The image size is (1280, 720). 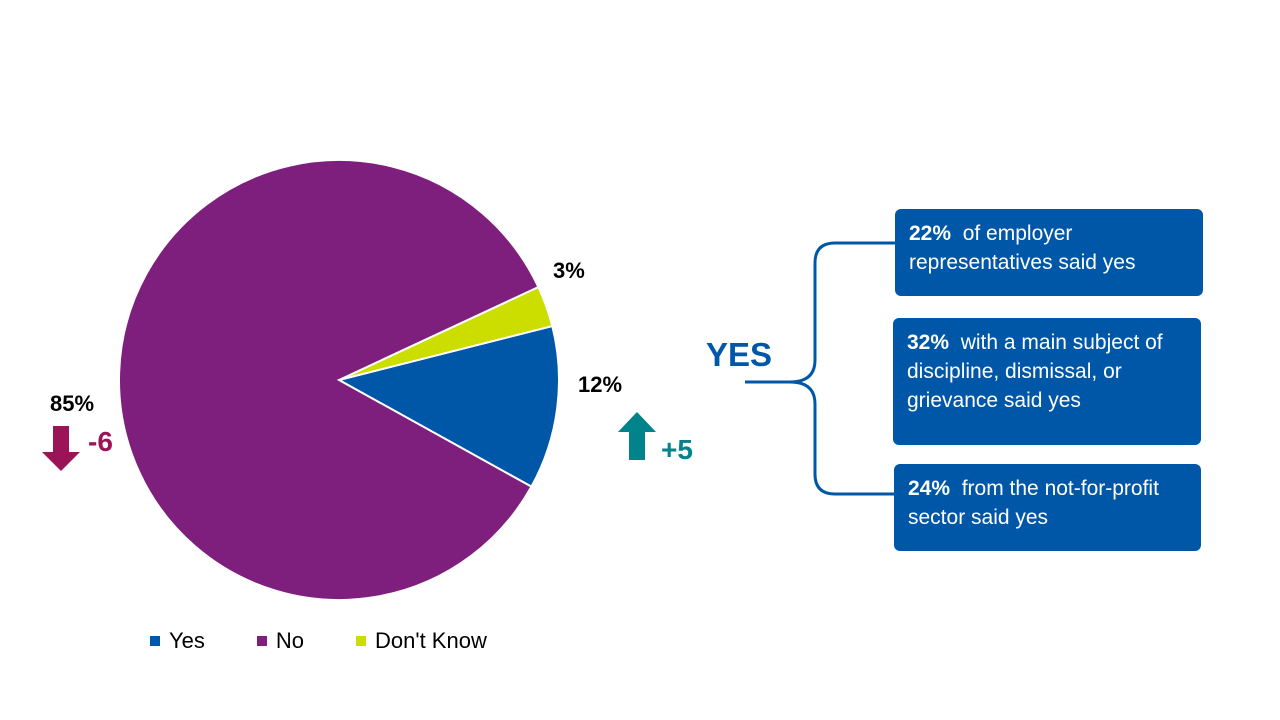 What do you see at coordinates (61, 448) in the screenshot?
I see `arrow-down-icon` at bounding box center [61, 448].